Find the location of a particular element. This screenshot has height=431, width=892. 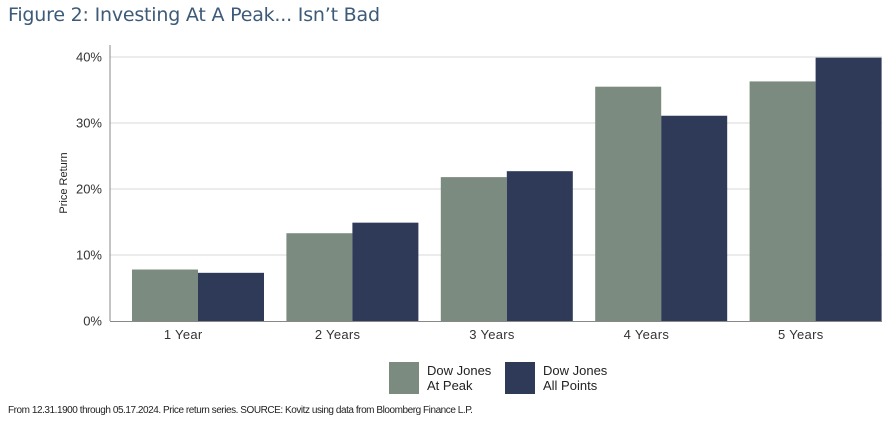

legend-label: At Peak is located at coordinates (450, 385).